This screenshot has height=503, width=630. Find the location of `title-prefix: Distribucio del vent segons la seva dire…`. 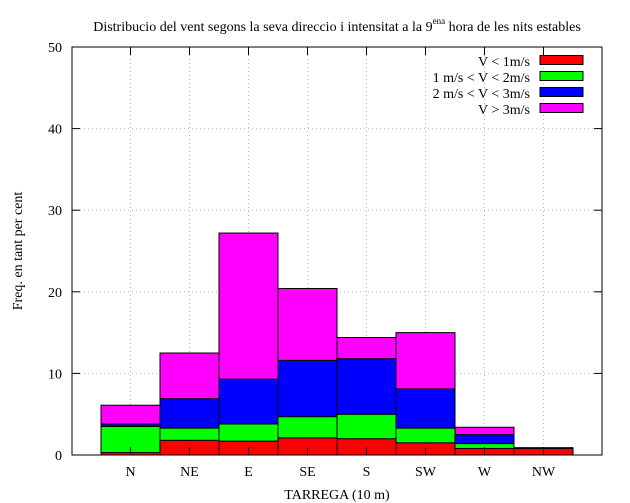

title-prefix: Distribucio del vent segons la seva dire… is located at coordinates (262, 27).